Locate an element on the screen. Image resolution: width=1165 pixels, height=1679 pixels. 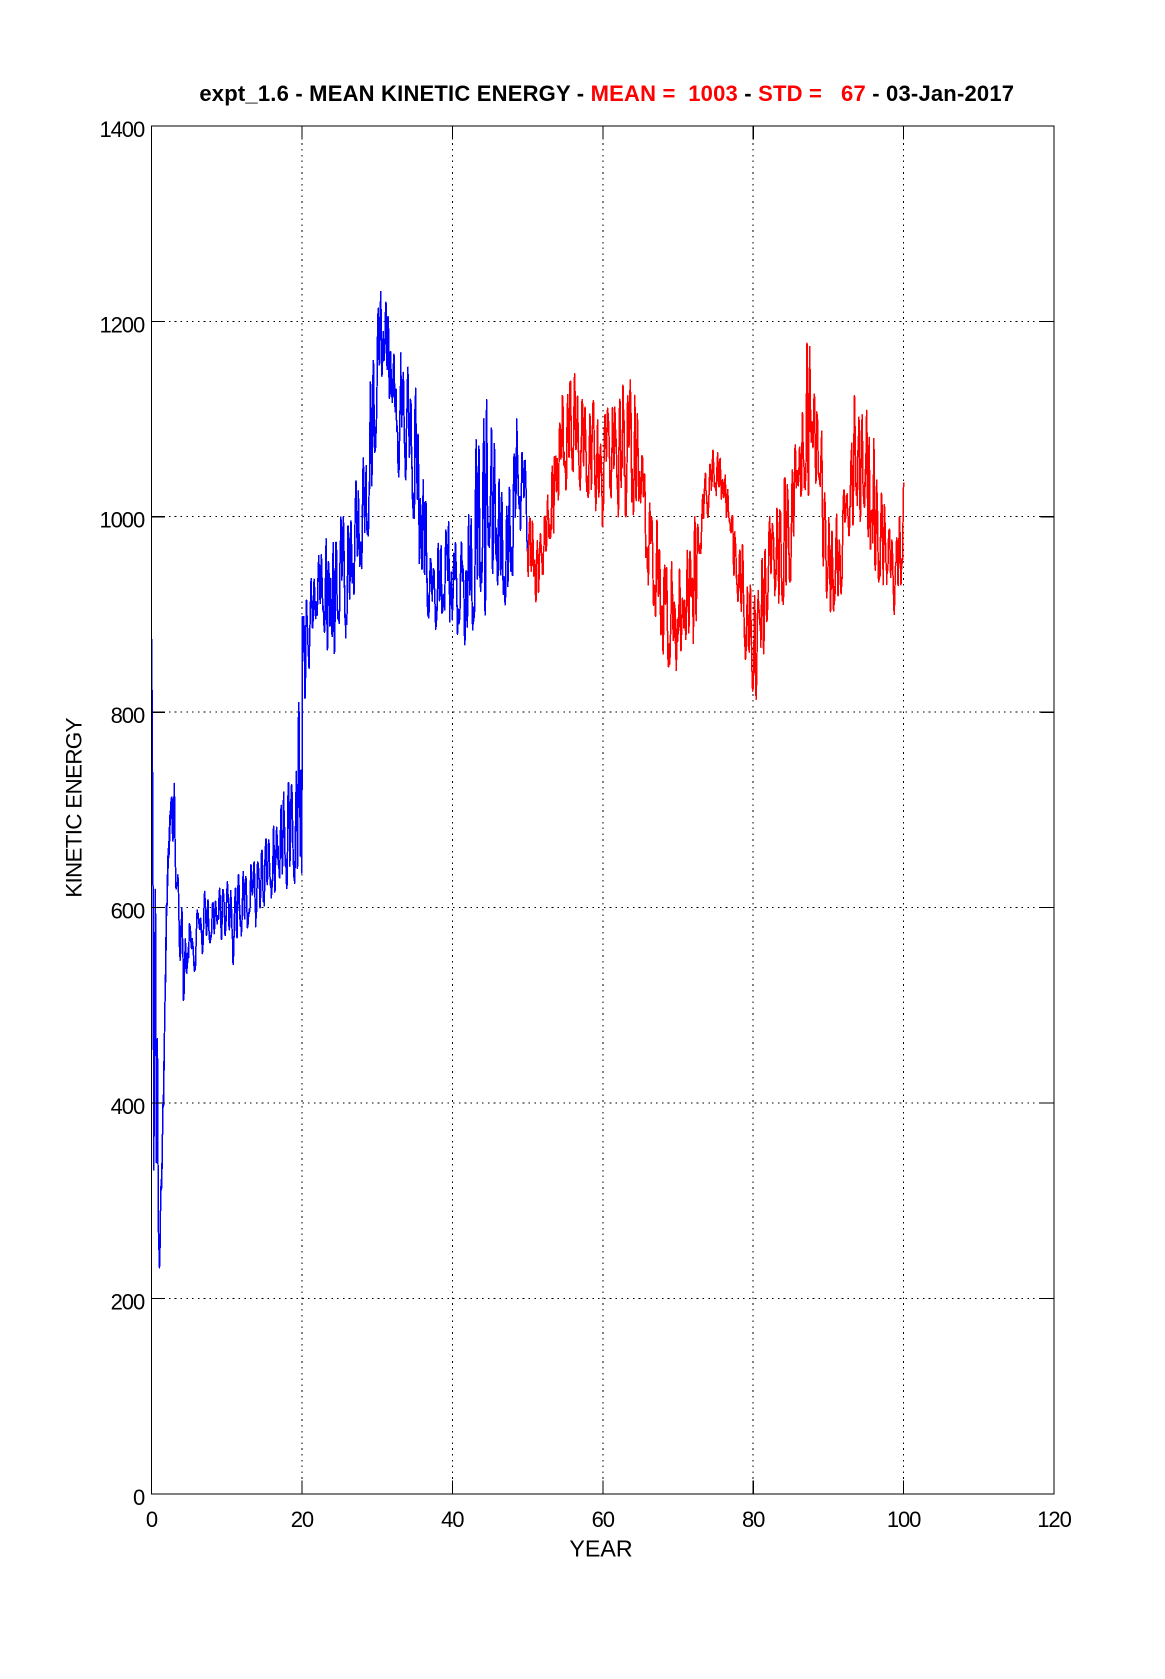
svg-text: 80 is located at coordinates (753, 1519).